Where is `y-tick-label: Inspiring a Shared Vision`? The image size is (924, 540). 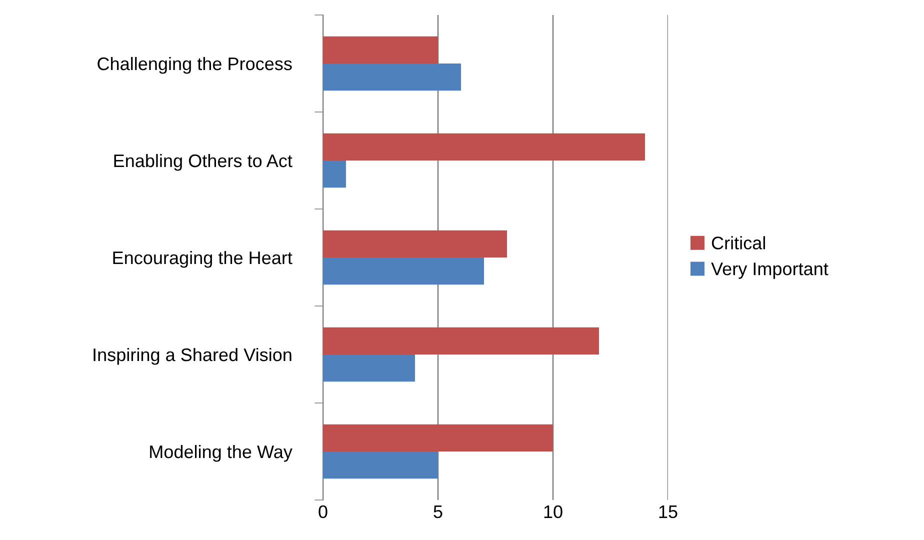
y-tick-label: Inspiring a Shared Vision is located at coordinates (193, 356).